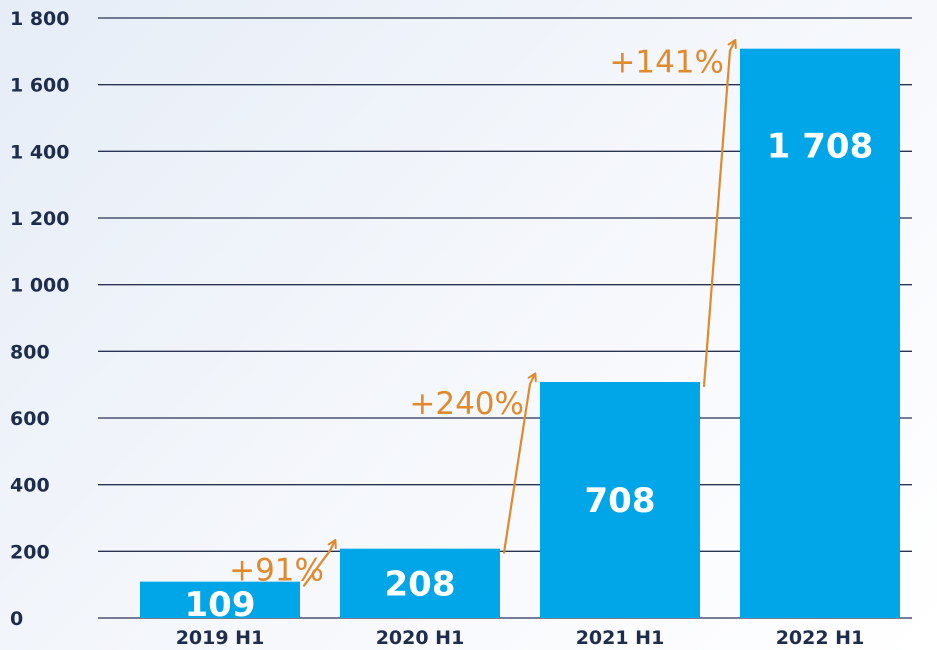  What do you see at coordinates (30, 352) in the screenshot?
I see `y-tick-label: 800` at bounding box center [30, 352].